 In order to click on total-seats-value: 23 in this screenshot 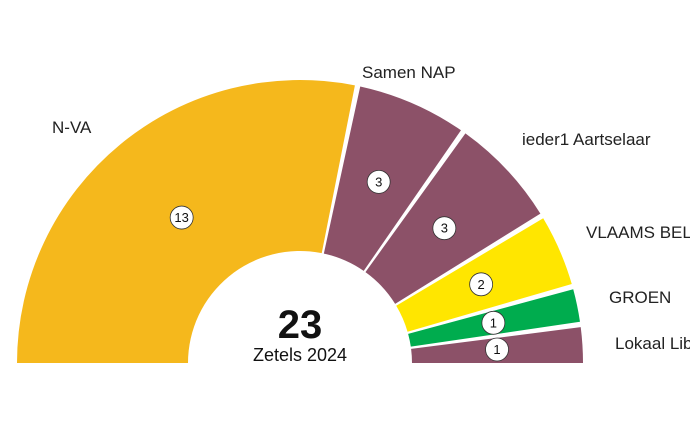, I will do `click(300, 325)`.